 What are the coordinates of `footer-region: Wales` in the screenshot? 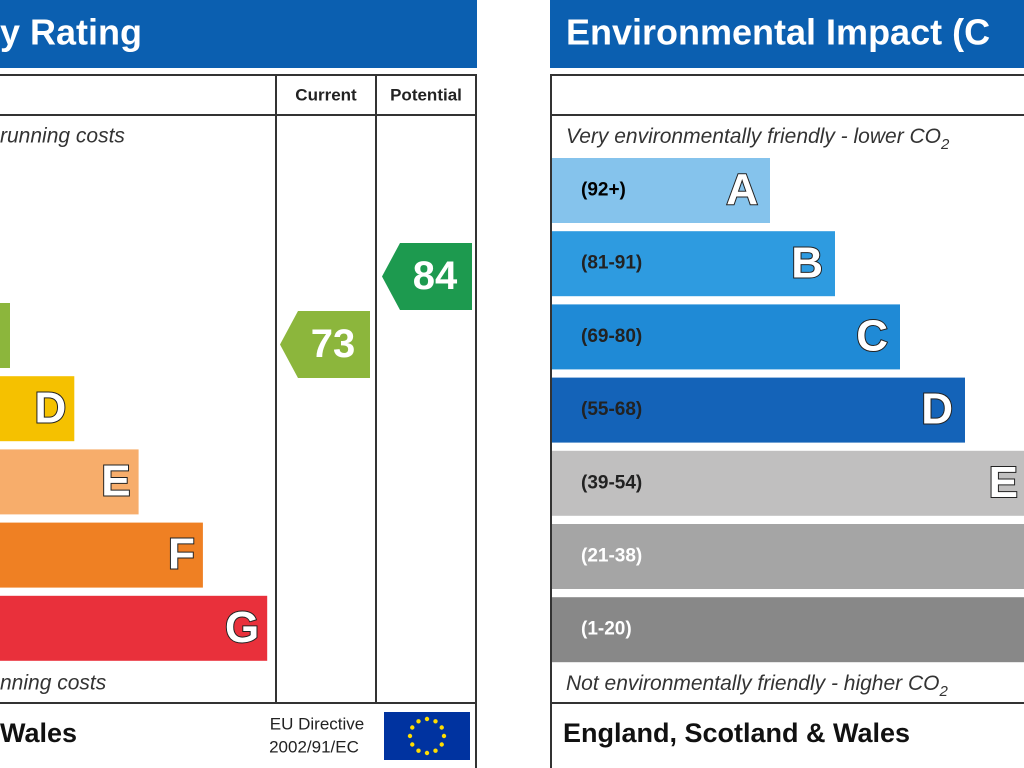 It's located at (38, 733).